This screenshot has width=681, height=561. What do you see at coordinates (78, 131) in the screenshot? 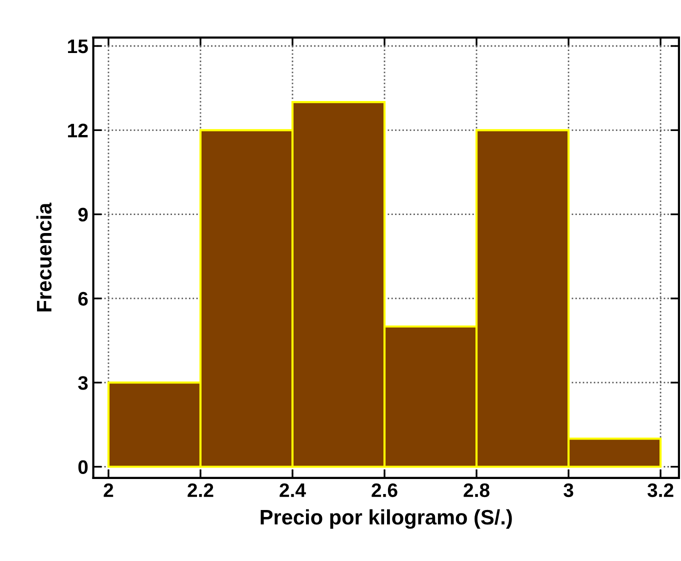
I see `y-tick-label: 12` at bounding box center [78, 131].